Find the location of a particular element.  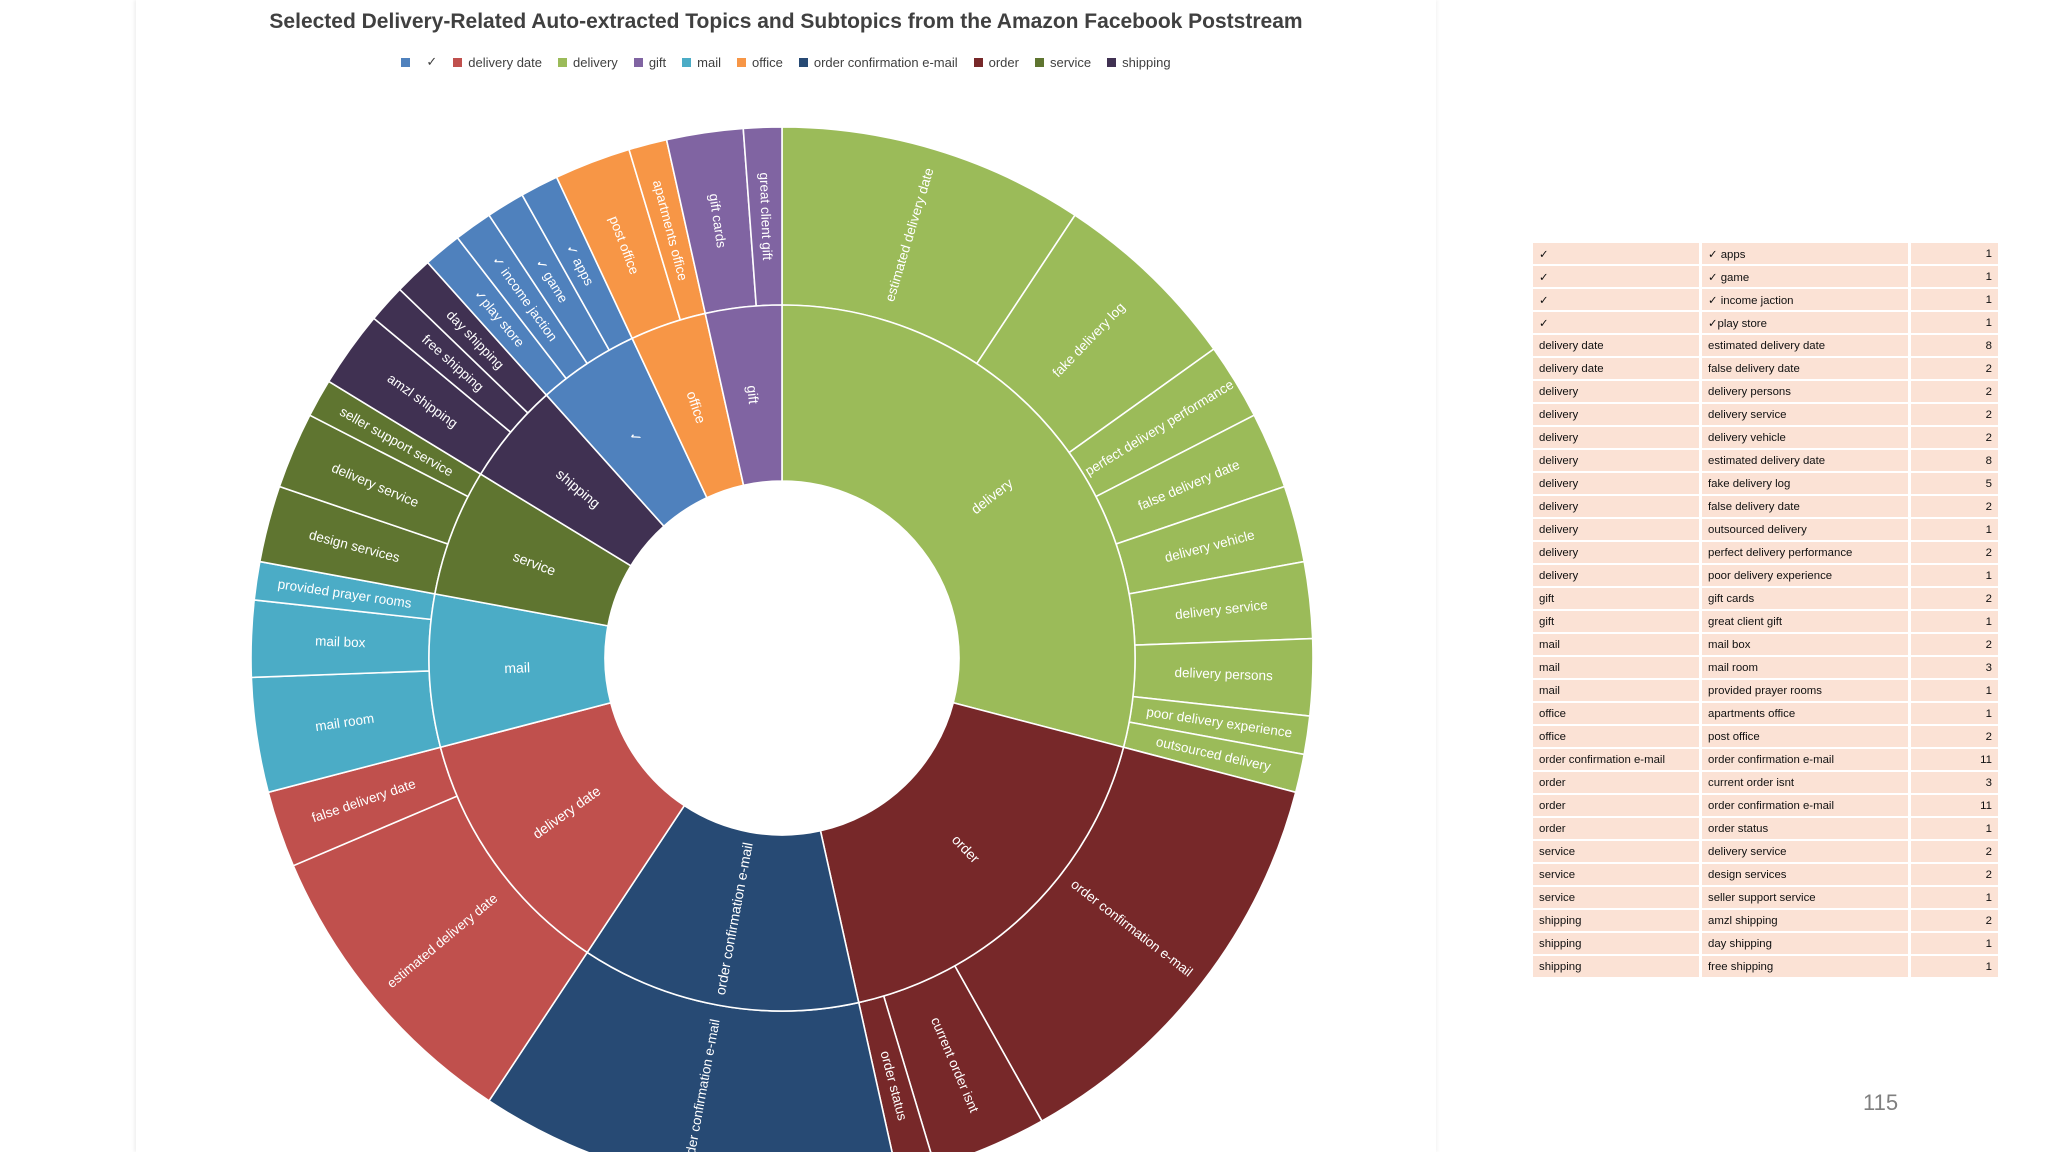

table-row: ✓ ✓ apps 1 is located at coordinates (1767, 254).